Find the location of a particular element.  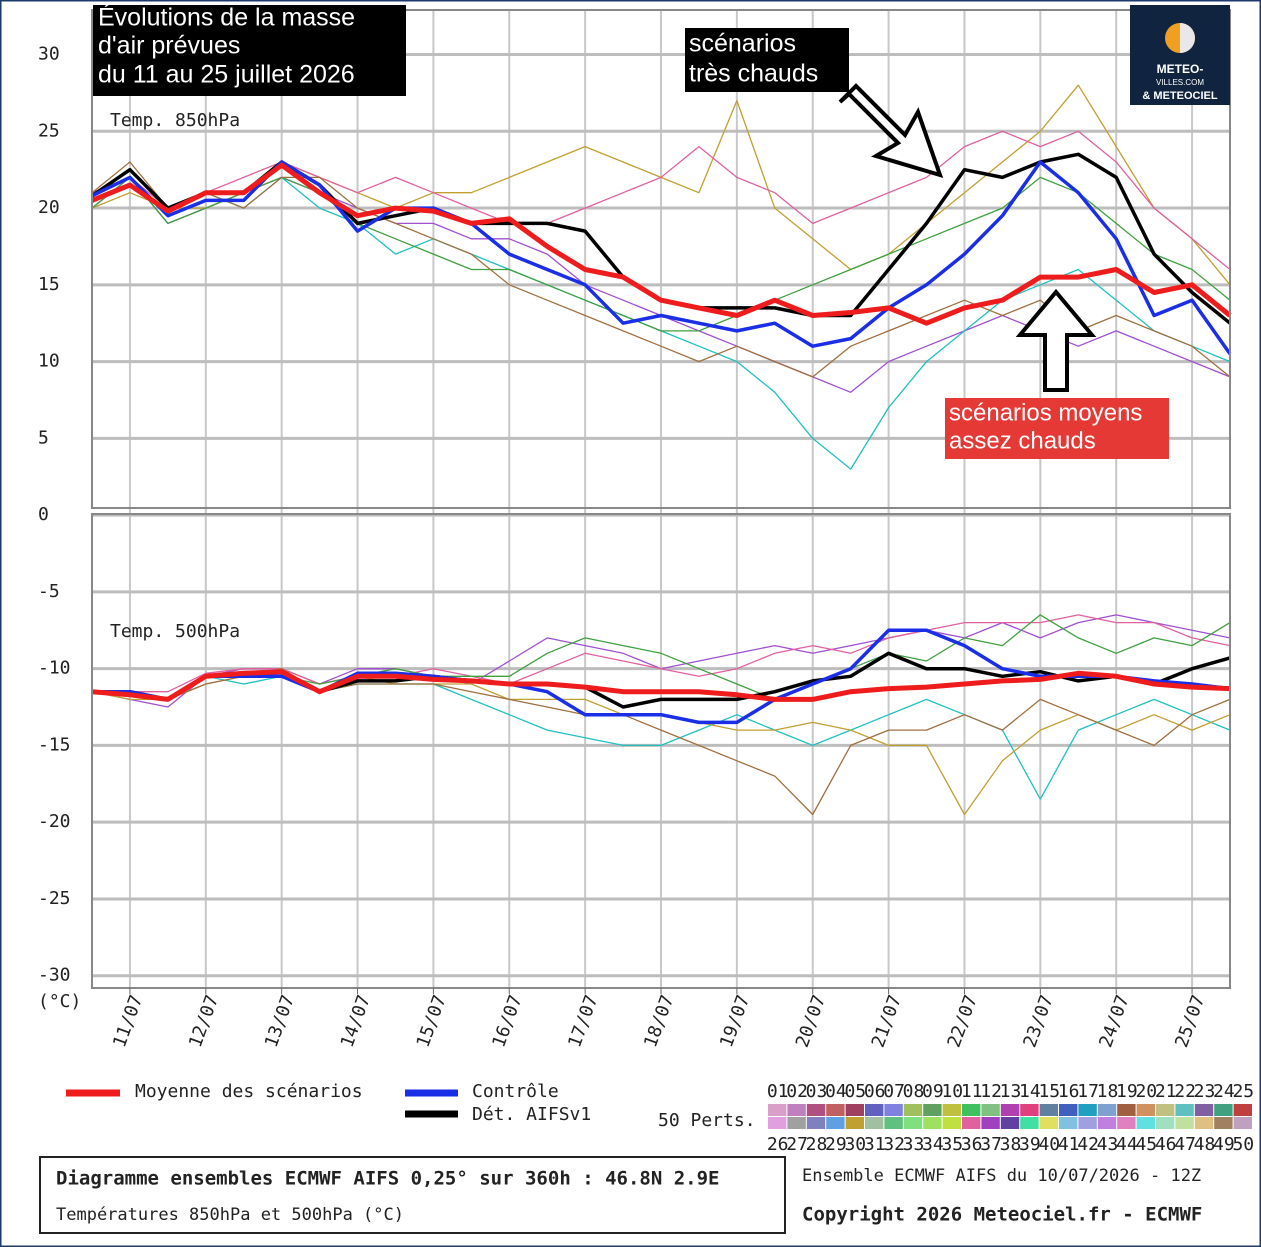

y-tick-label: -20 is located at coordinates (54, 821).